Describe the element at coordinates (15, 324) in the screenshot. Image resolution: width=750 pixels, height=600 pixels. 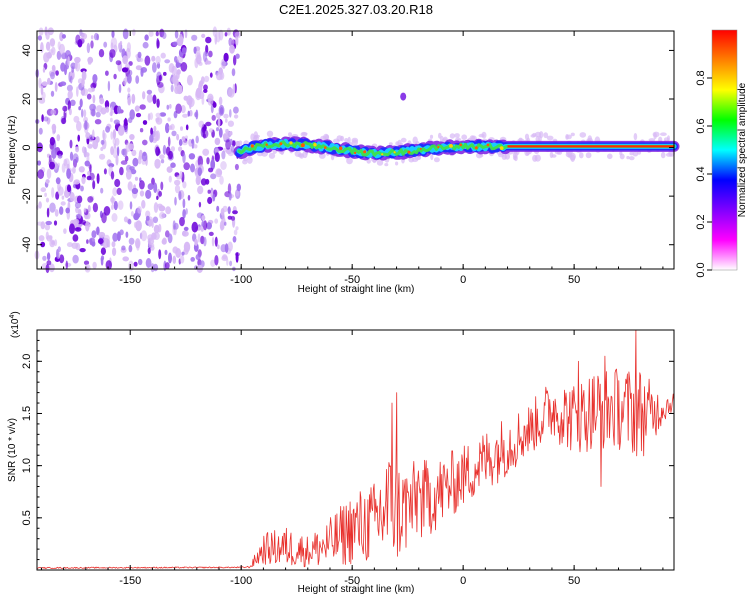
I see `snr-scale-factor: (x104)` at that location.